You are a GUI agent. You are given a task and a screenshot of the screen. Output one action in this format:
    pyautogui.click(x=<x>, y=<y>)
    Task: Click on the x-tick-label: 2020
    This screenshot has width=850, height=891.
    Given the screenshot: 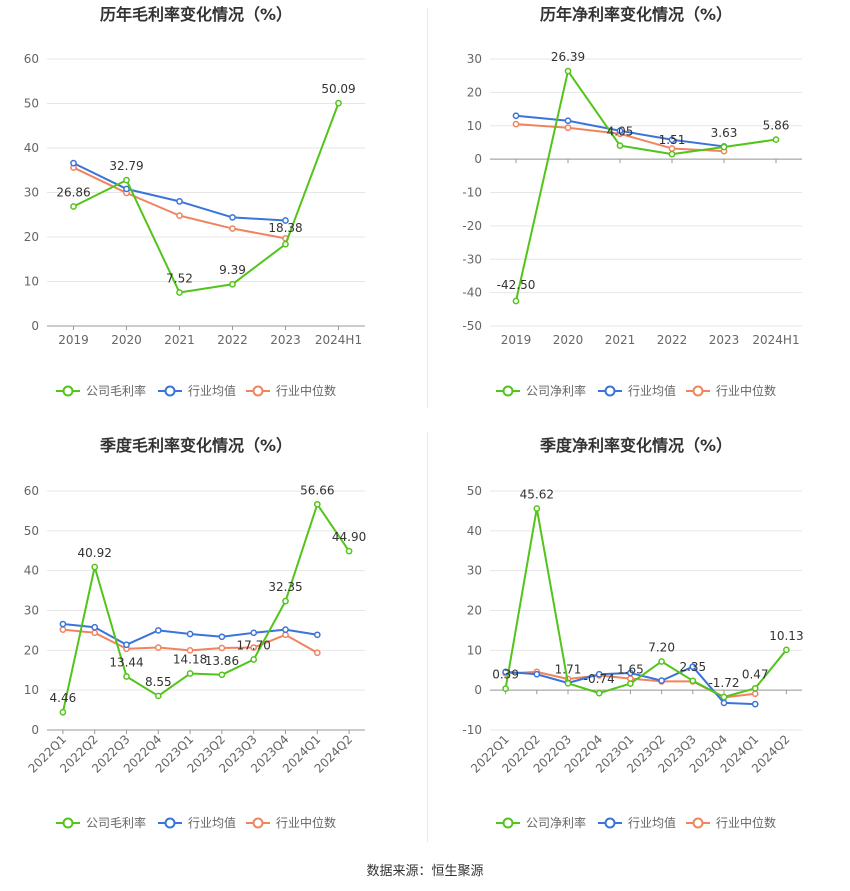 What is the action you would take?
    pyautogui.click(x=126, y=340)
    